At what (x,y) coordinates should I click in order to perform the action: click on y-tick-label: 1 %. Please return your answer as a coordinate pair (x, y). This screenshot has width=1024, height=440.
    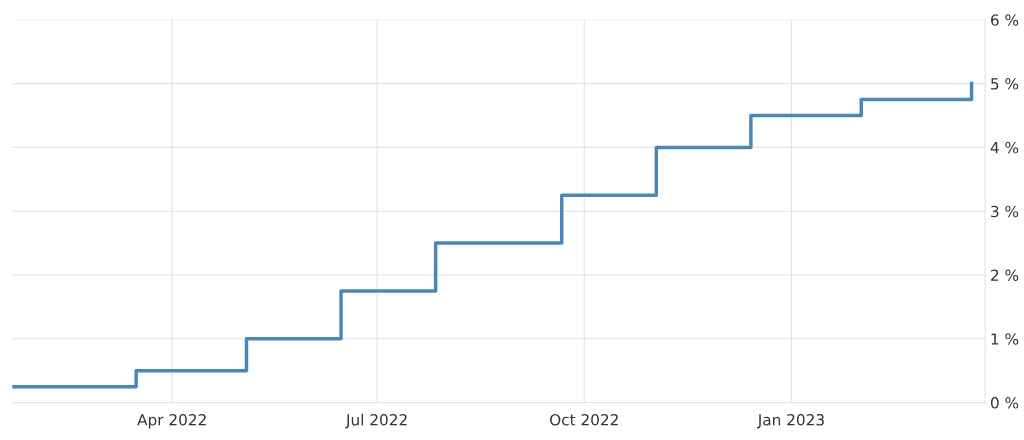
    Looking at the image, I should click on (1005, 339).